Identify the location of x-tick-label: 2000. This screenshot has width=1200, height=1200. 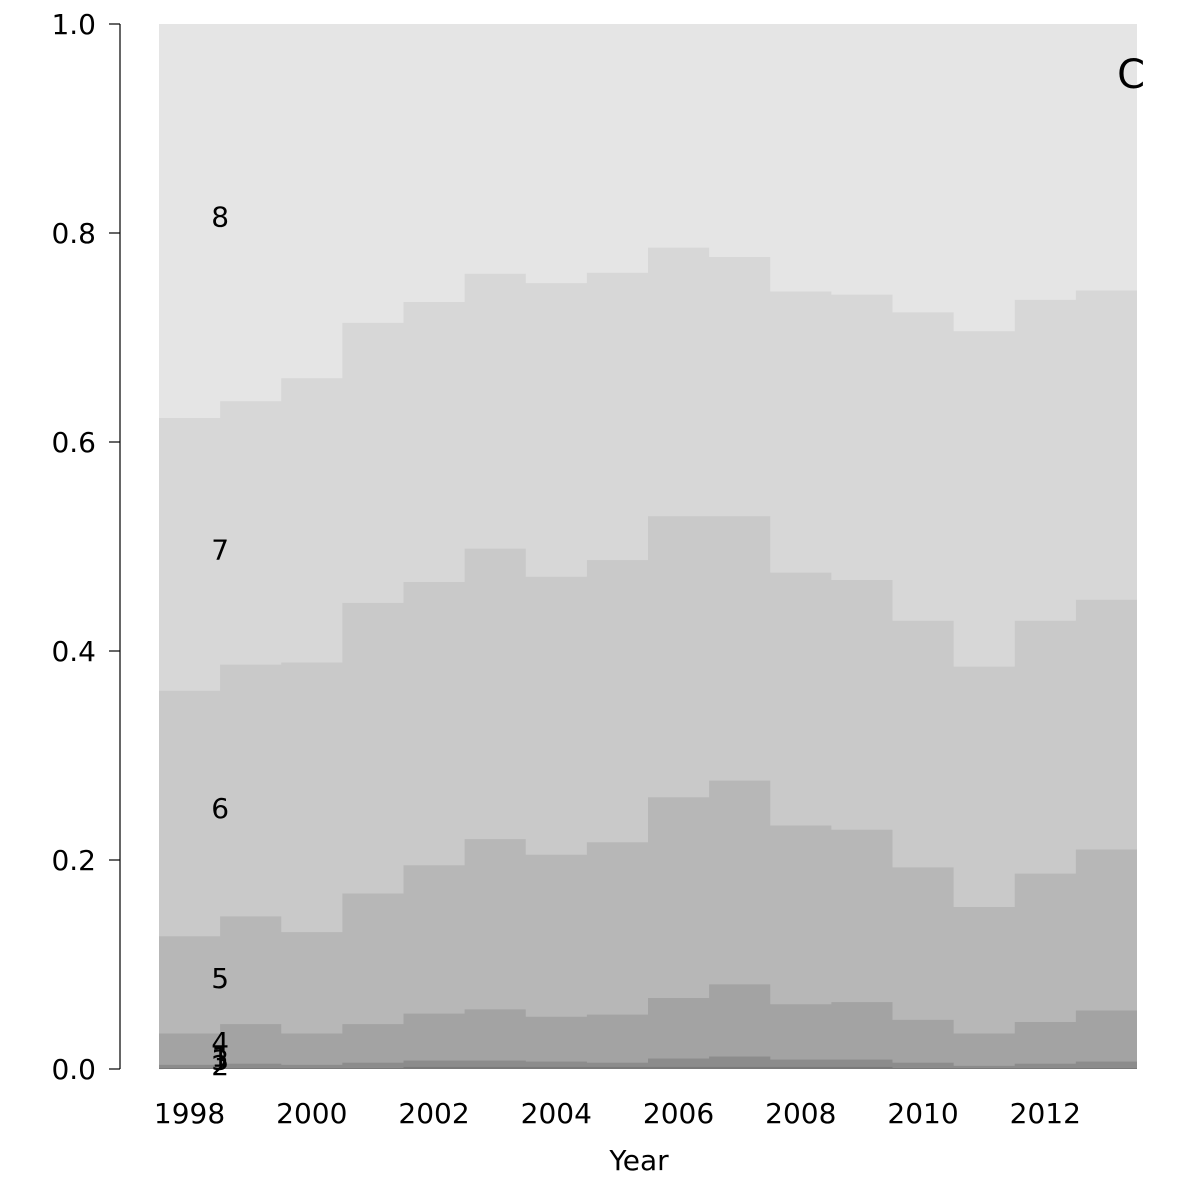
(311, 1113).